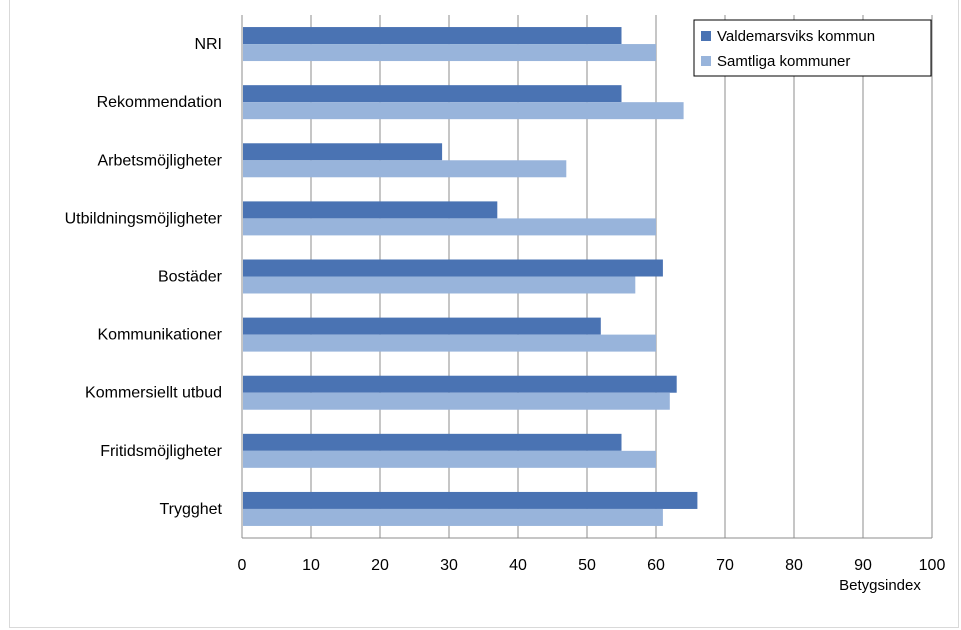 Image resolution: width=961 pixels, height=630 pixels. I want to click on category-label: Trygghet, so click(190, 509).